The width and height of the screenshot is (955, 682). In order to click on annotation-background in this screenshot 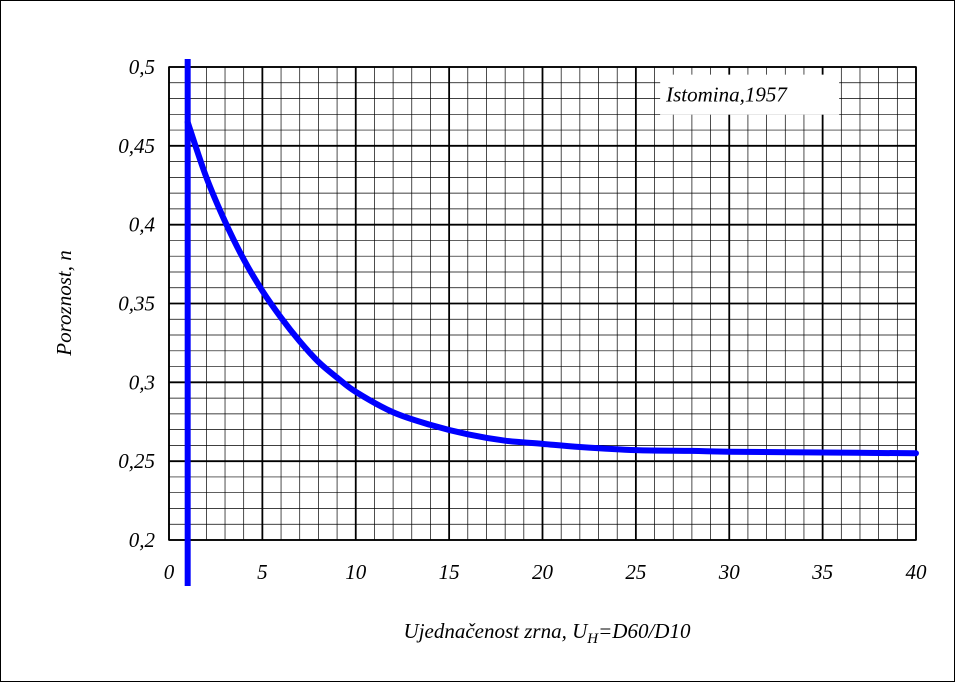, I will do `click(750, 94)`.